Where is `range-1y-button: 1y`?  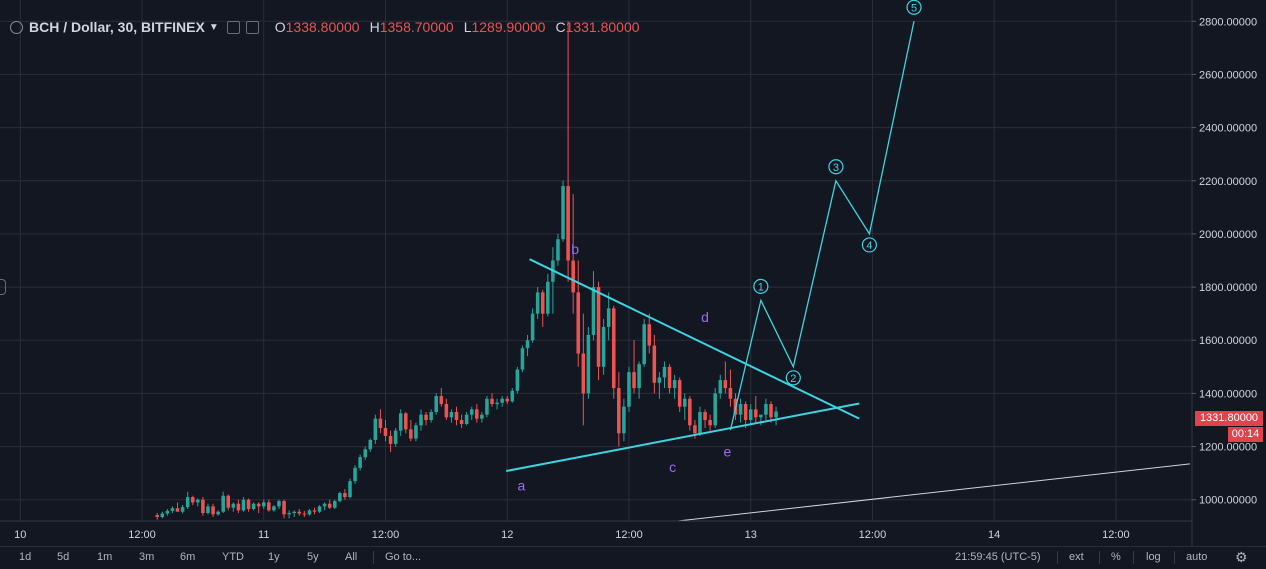
range-1y-button: 1y is located at coordinates (274, 557).